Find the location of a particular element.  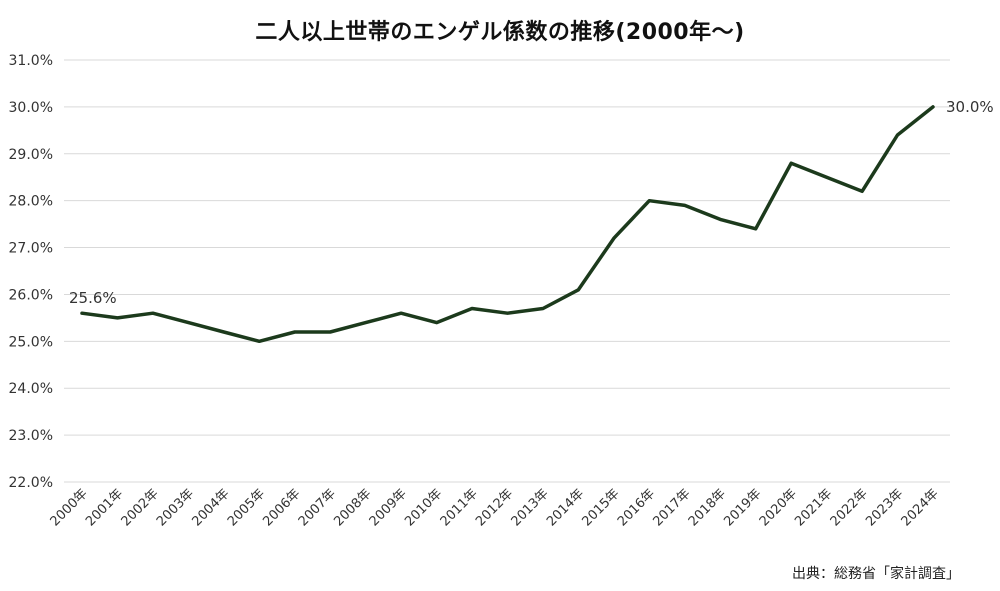

x-tick-label: 2021年 is located at coordinates (813, 507).